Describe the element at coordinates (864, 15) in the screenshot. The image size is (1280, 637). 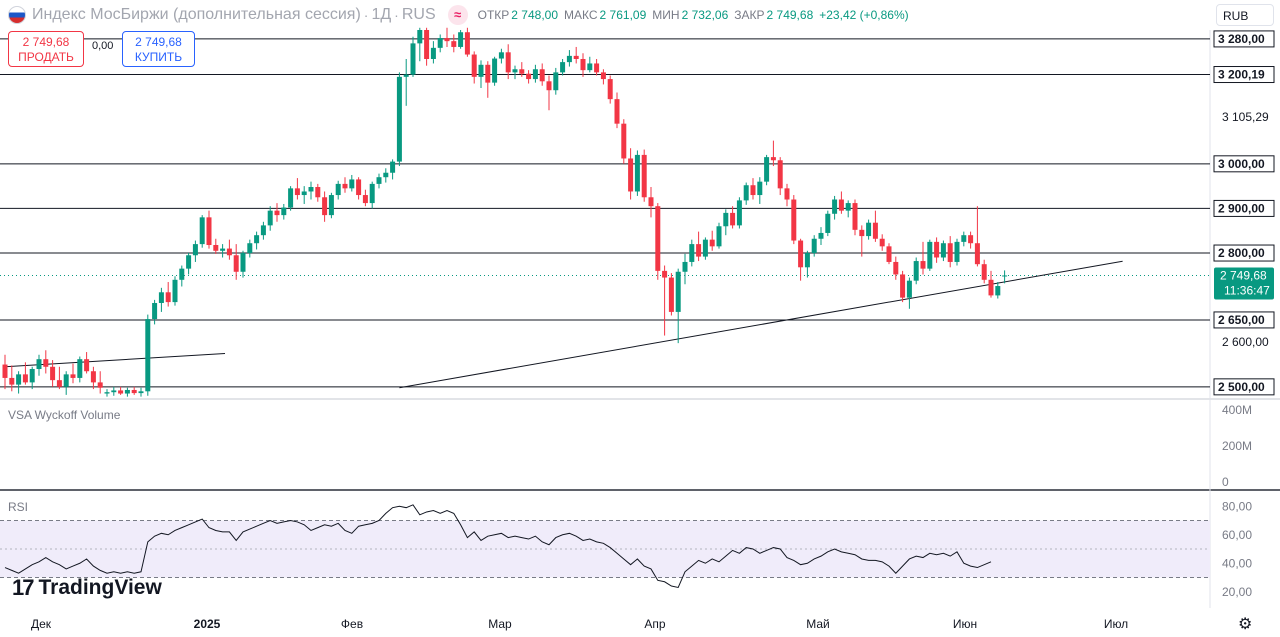
I see `change-value: +23,42 (+0,86%)` at that location.